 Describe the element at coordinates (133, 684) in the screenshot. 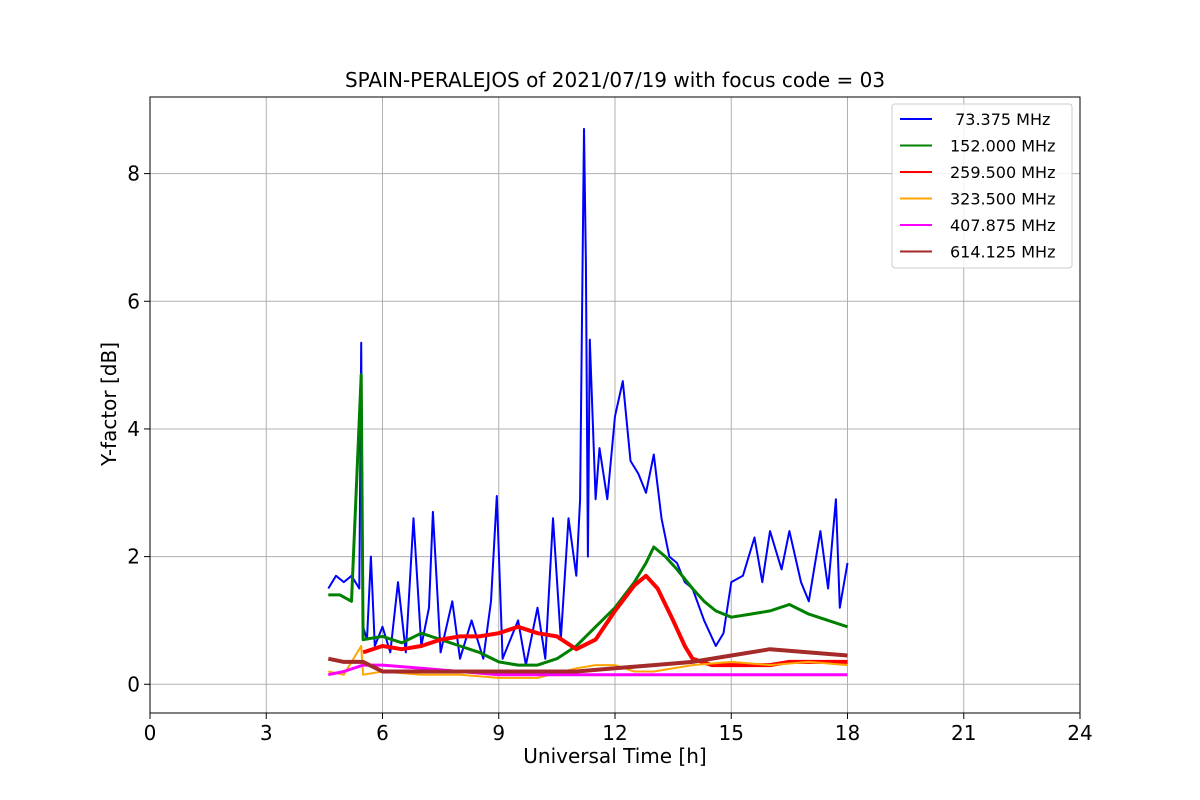

I see `y-tick-label: 0` at that location.